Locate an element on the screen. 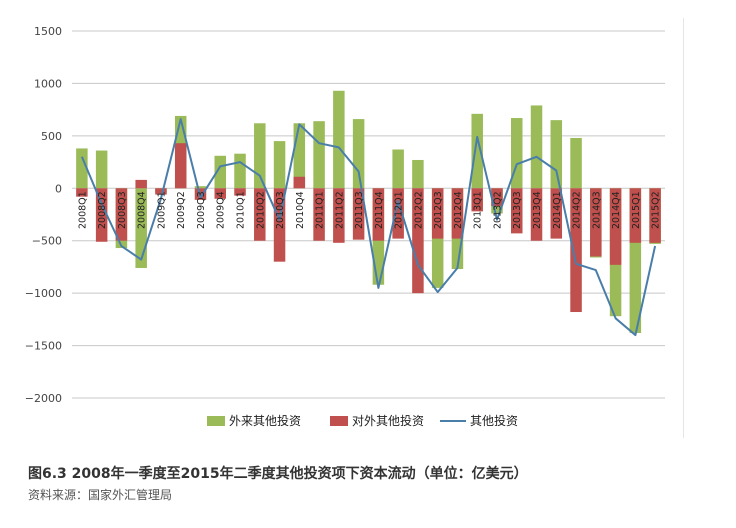 The width and height of the screenshot is (736, 528). y-tick-label: 1500 is located at coordinates (48, 31).